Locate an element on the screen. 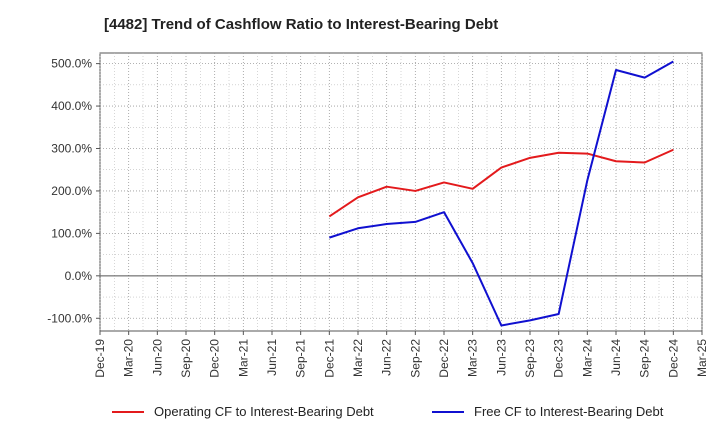 This screenshot has width=720, height=440. legend-item-free-cf: Free CF to Interest-Bearing Debt is located at coordinates (547, 411).